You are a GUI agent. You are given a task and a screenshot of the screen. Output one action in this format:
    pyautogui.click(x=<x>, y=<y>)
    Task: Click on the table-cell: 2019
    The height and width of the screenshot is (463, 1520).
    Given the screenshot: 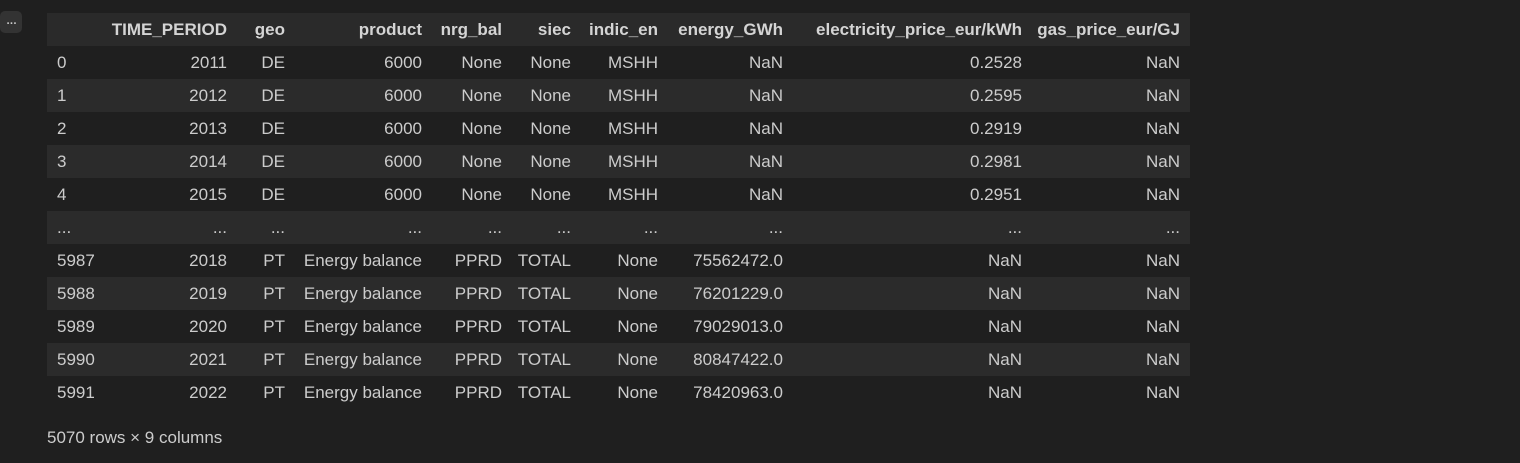 What is the action you would take?
    pyautogui.click(x=171, y=293)
    